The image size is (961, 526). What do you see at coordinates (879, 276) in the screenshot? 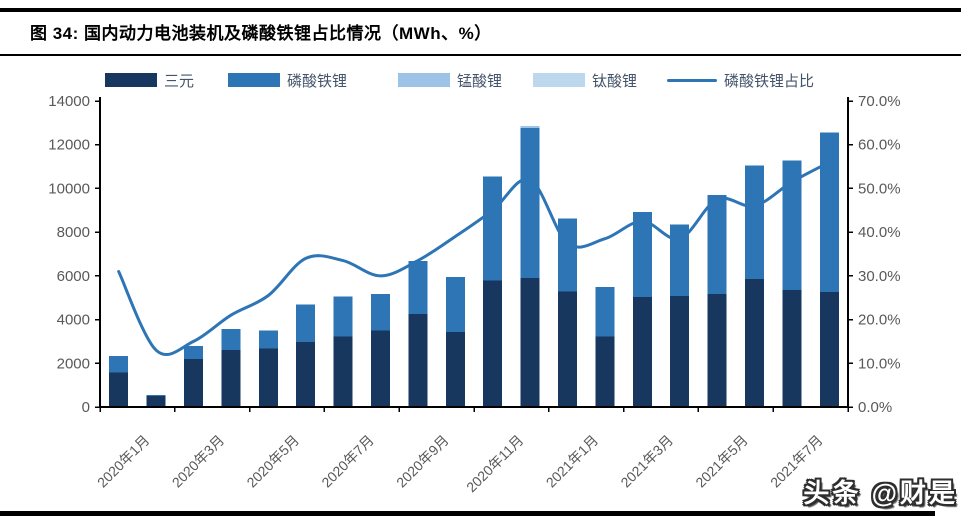
I see `right-axis-tick-label: 30.0%` at bounding box center [879, 276].